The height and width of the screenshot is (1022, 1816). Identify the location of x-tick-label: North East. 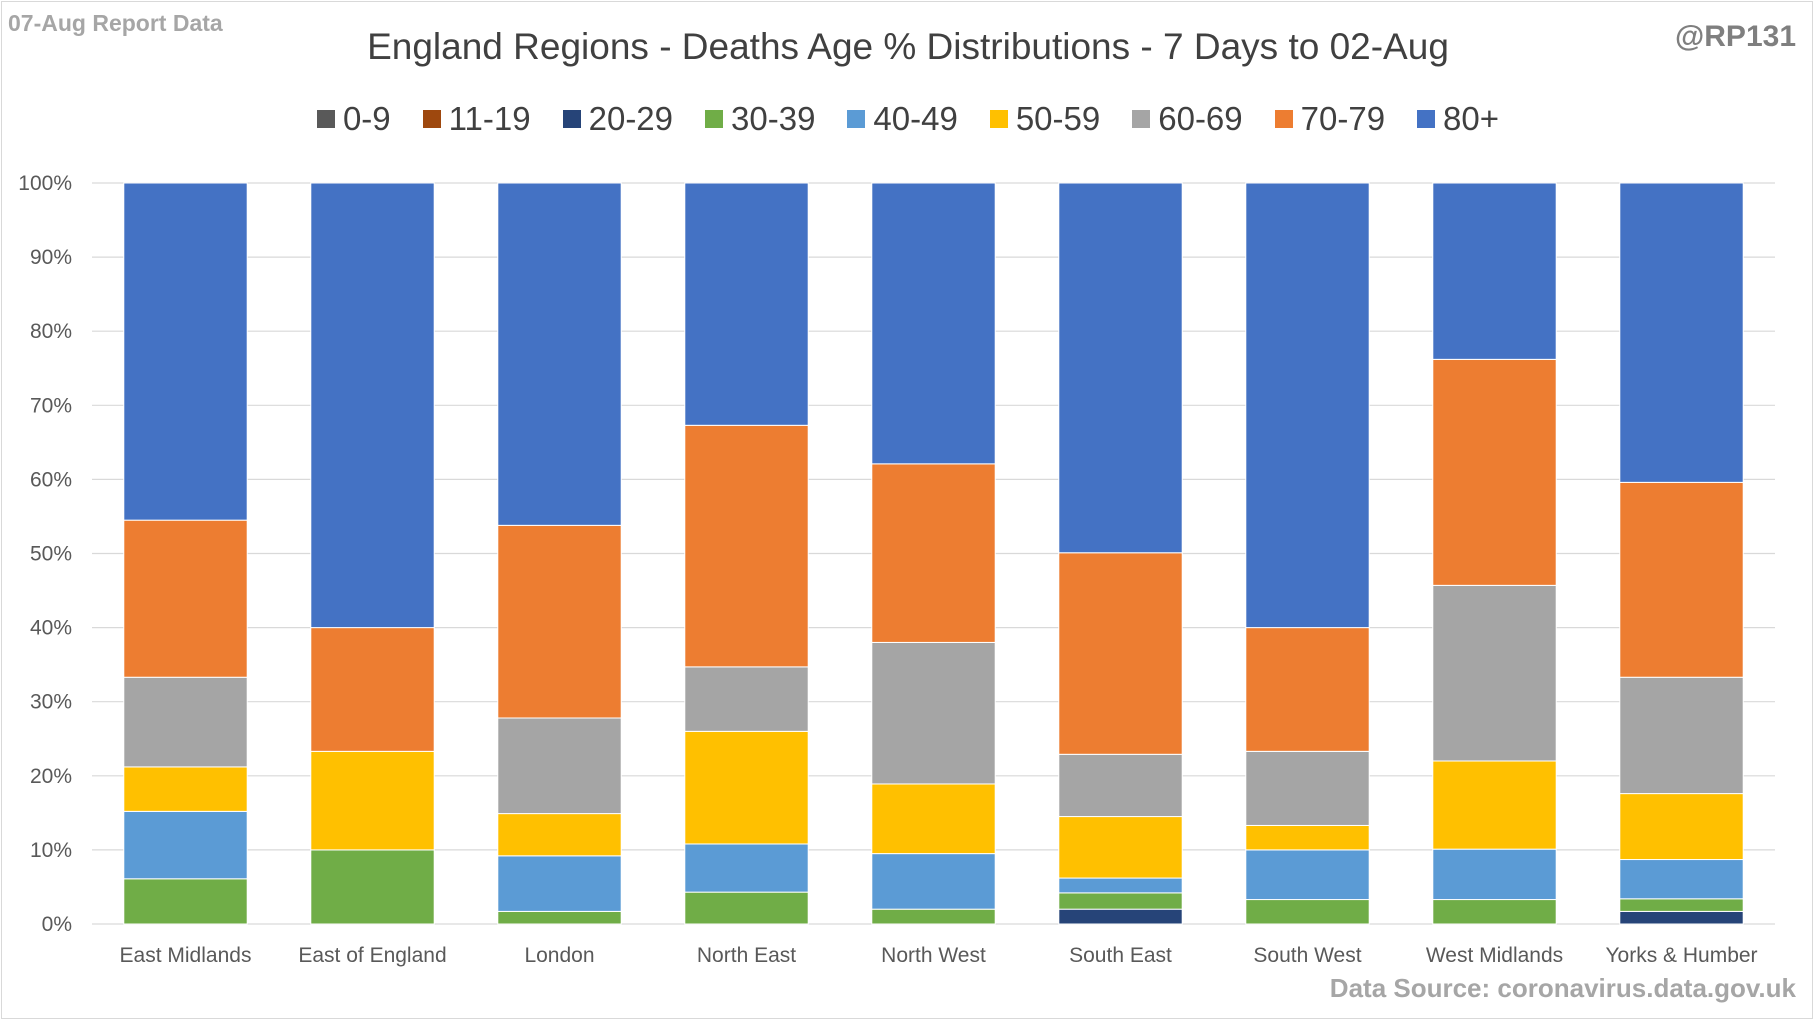
(746, 955).